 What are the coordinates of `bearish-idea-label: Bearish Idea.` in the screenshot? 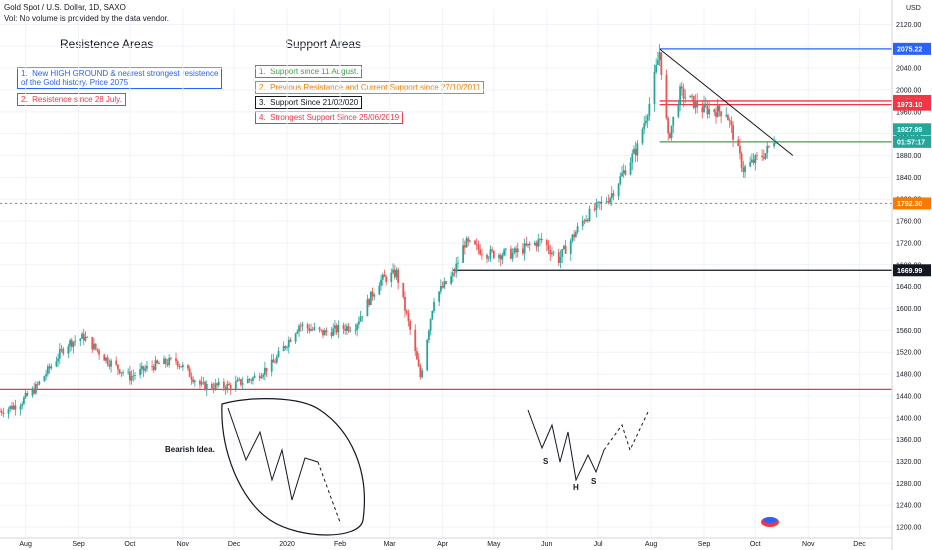 It's located at (190, 449).